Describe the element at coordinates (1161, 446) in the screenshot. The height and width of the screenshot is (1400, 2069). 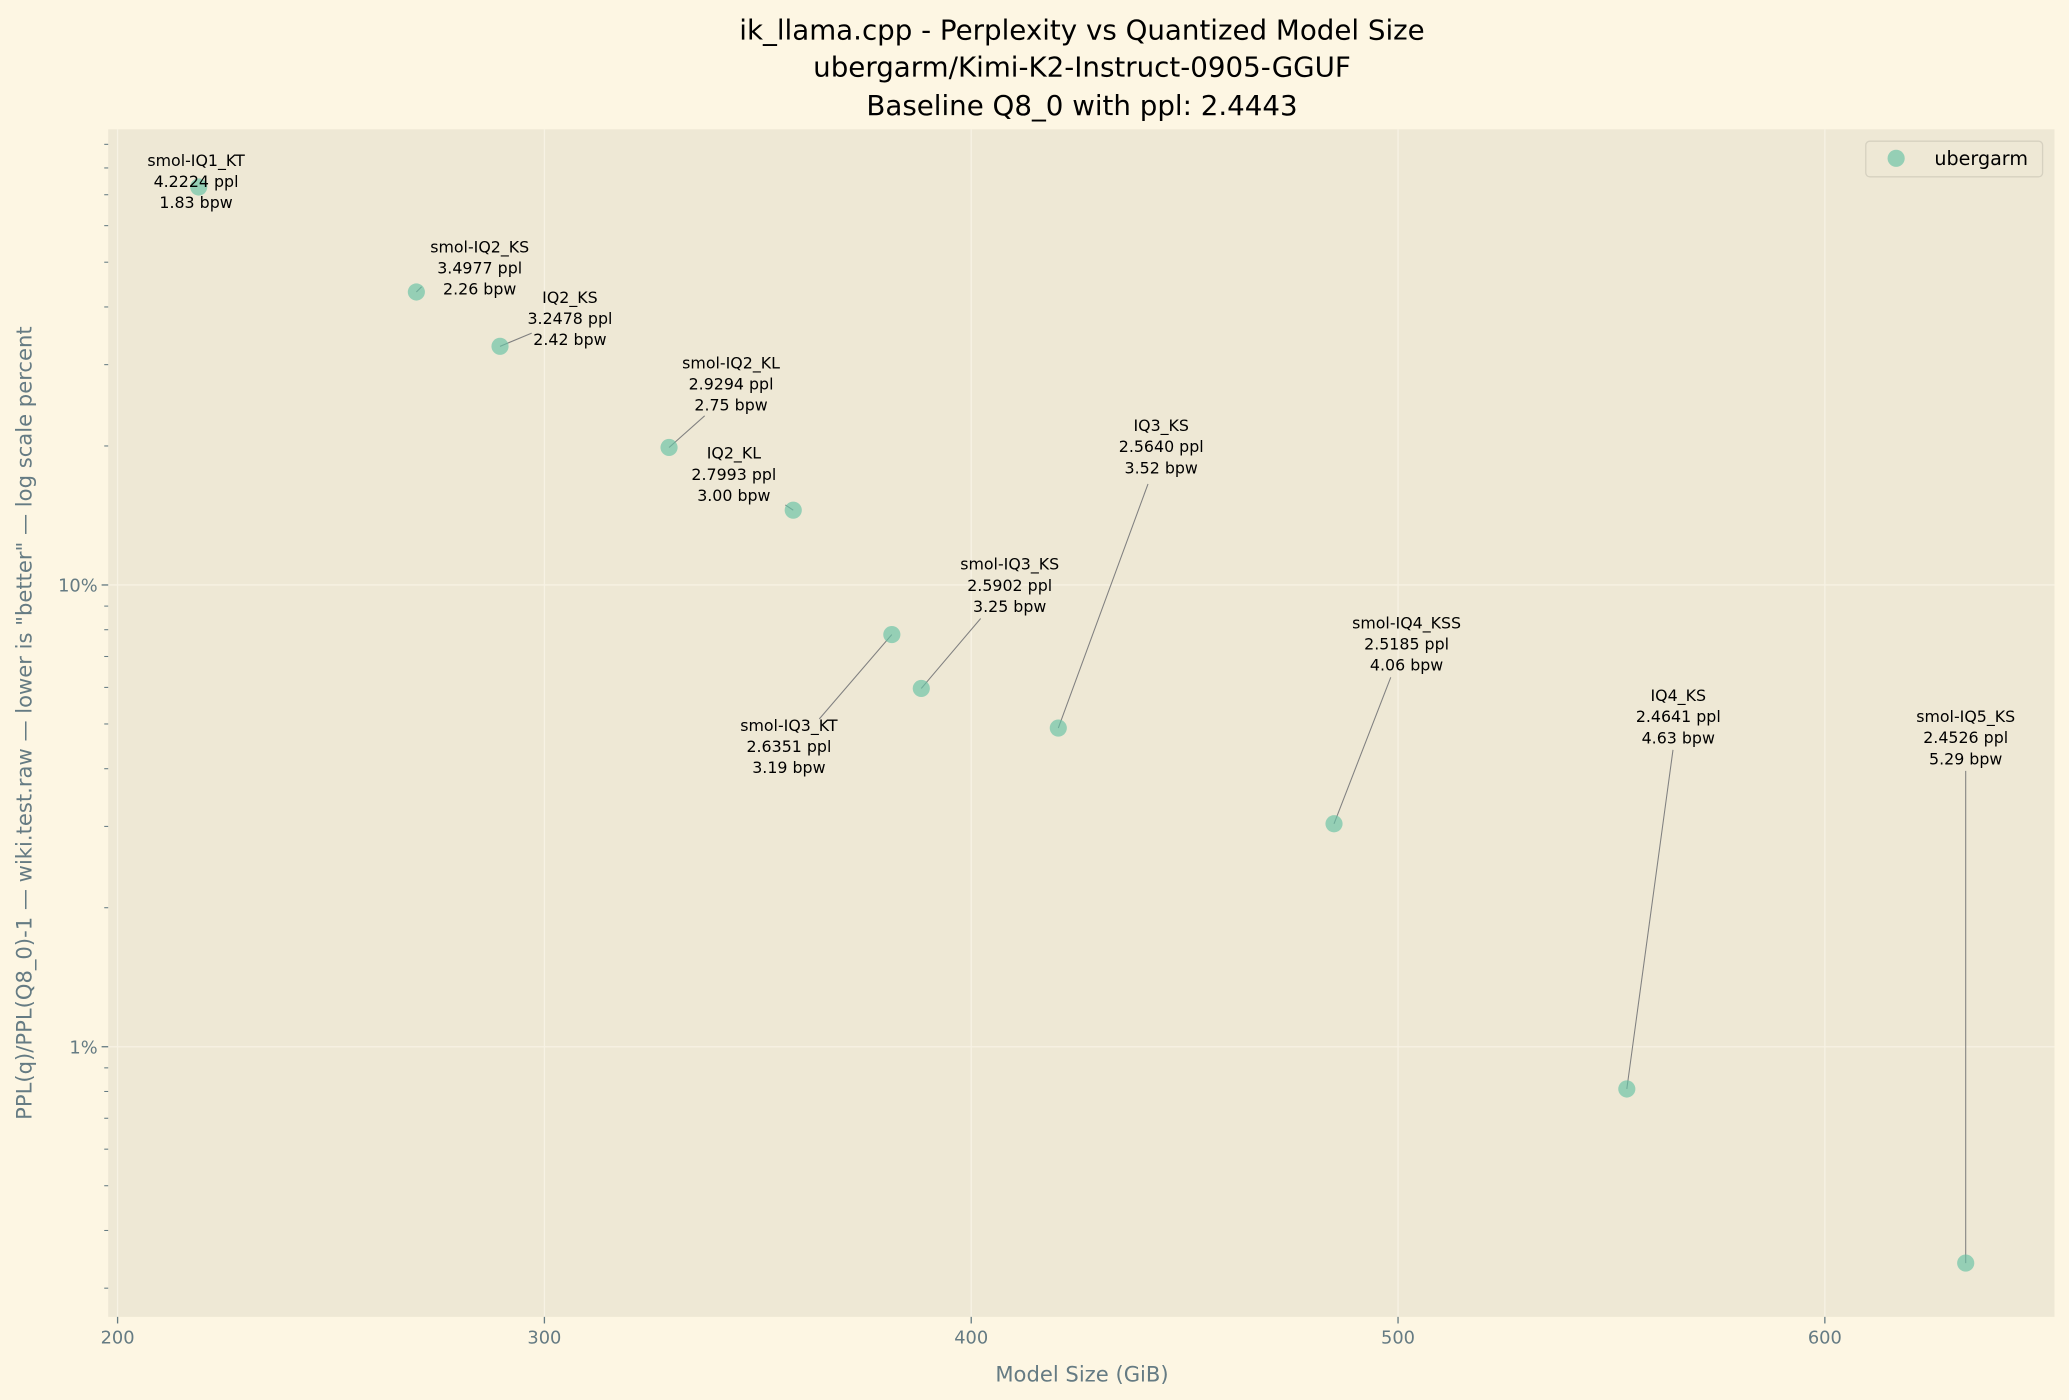
I see `annotation-ppl: 2.5640 ppl` at that location.